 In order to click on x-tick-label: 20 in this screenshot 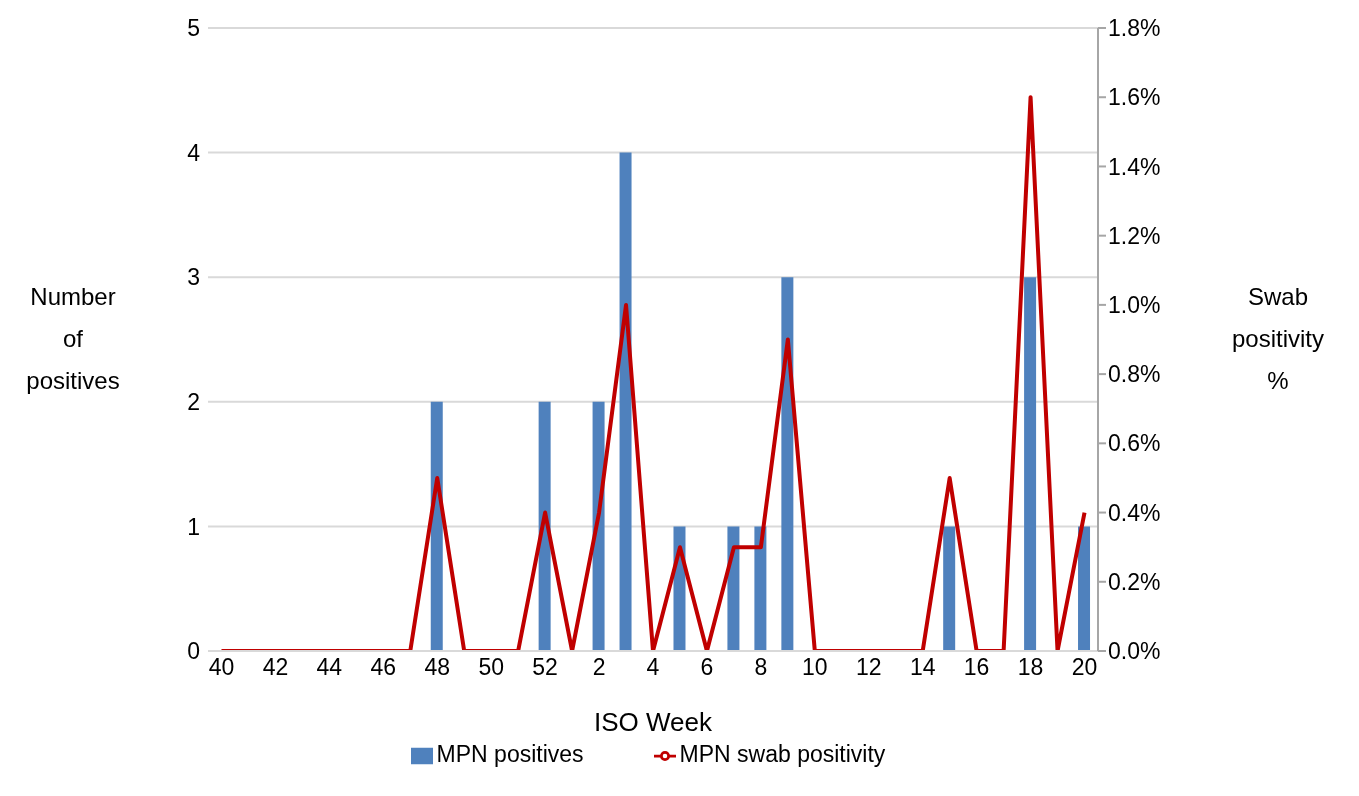, I will do `click(1084, 667)`.